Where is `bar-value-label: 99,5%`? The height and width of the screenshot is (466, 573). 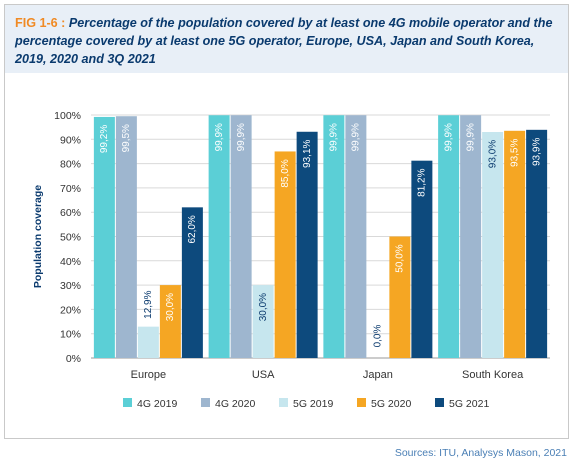 bar-value-label: 99,5% is located at coordinates (126, 138).